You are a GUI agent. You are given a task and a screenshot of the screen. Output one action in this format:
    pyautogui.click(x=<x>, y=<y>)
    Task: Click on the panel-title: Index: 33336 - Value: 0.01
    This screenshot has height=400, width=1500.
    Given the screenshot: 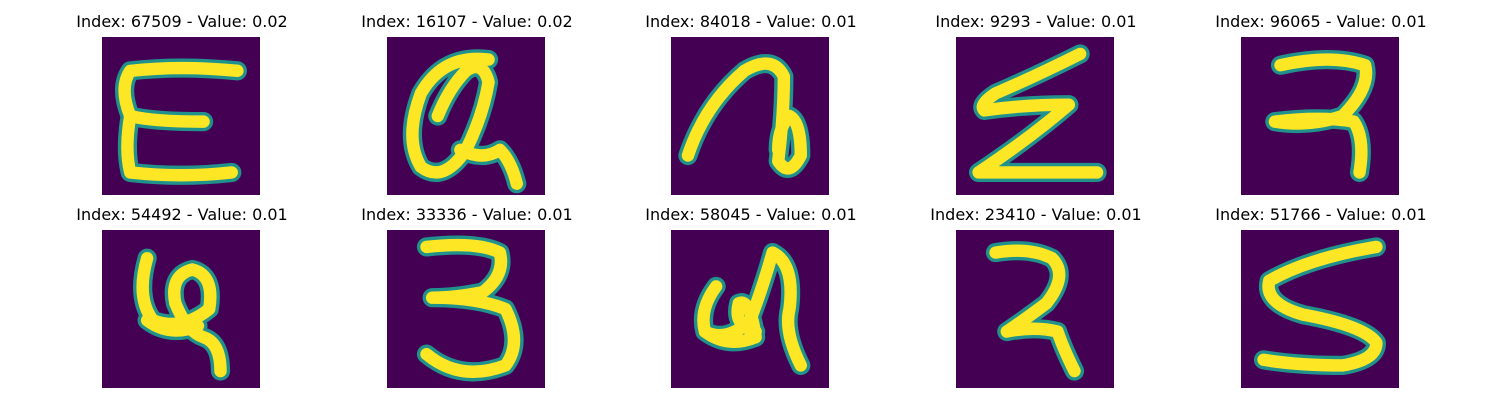 What is the action you would take?
    pyautogui.click(x=467, y=214)
    